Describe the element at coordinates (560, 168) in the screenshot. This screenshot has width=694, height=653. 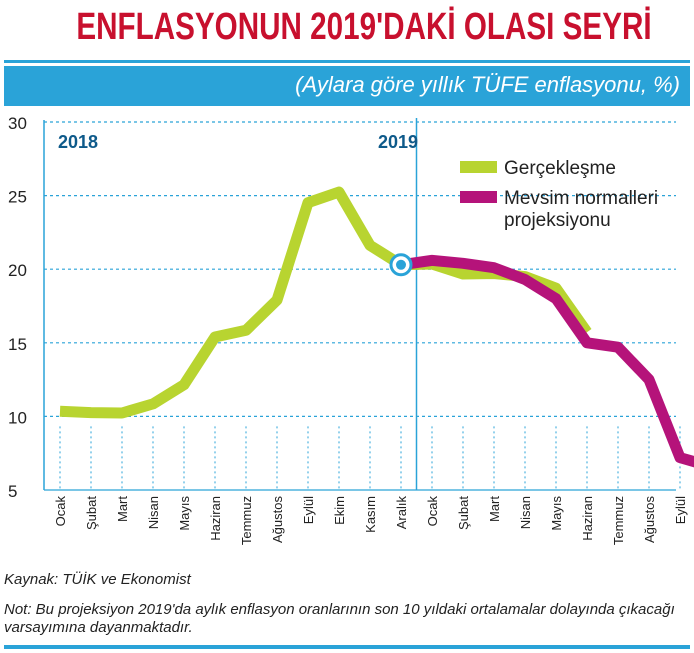
I see `legend-label-gerceklesme: Gerçekleşme` at that location.